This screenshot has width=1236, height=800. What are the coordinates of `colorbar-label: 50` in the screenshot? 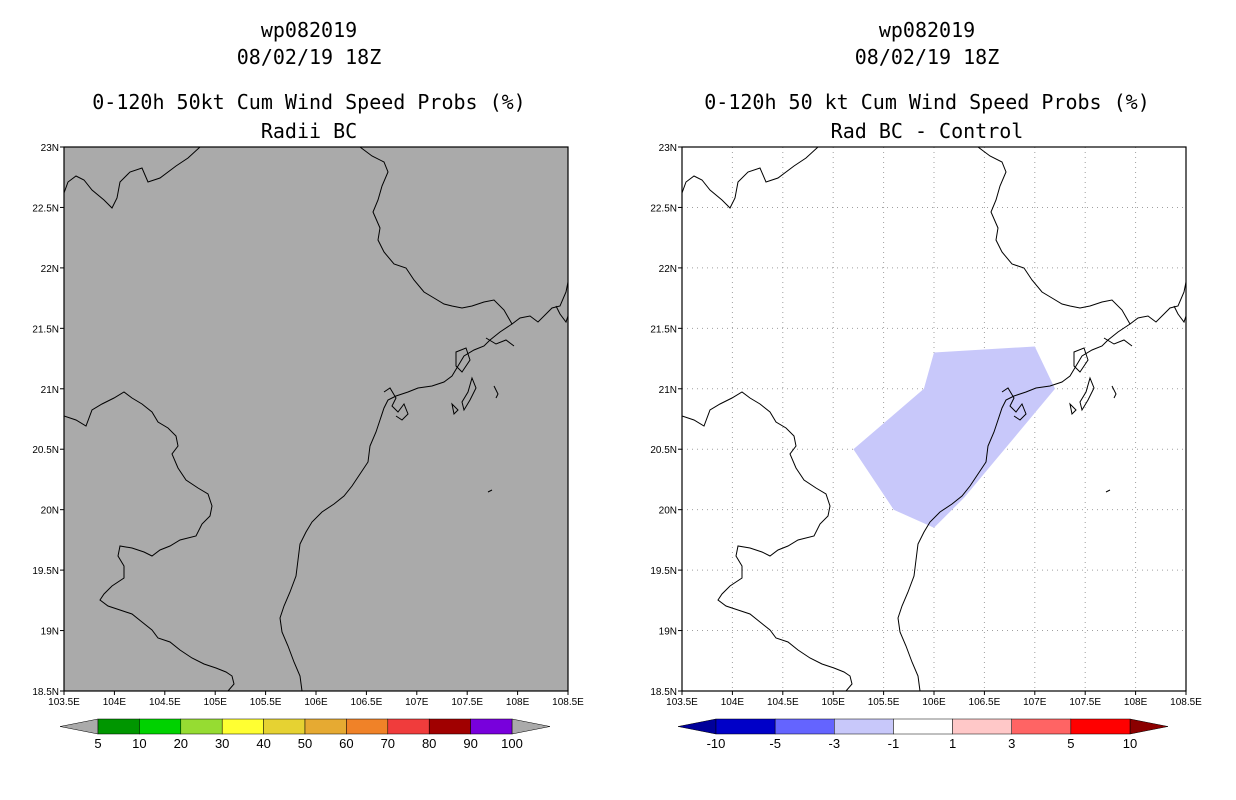 It's located at (305, 743).